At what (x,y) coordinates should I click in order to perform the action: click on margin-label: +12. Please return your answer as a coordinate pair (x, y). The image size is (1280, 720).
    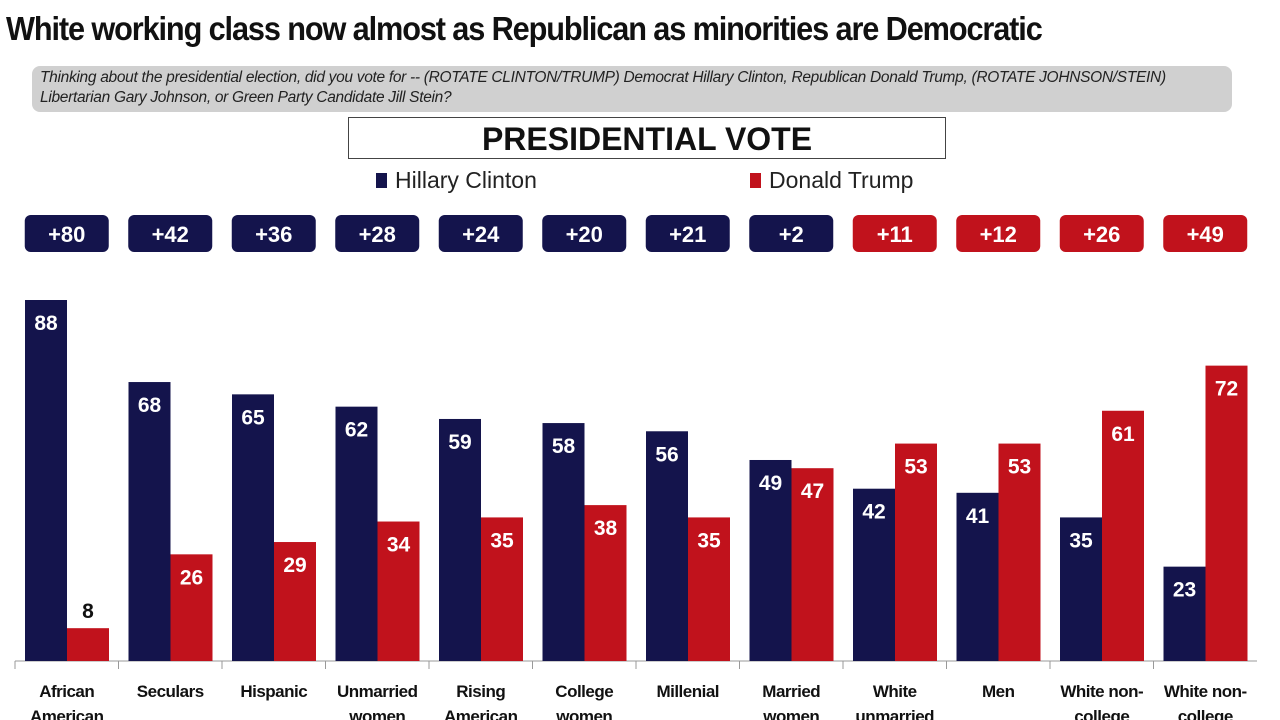
    Looking at the image, I should click on (998, 234).